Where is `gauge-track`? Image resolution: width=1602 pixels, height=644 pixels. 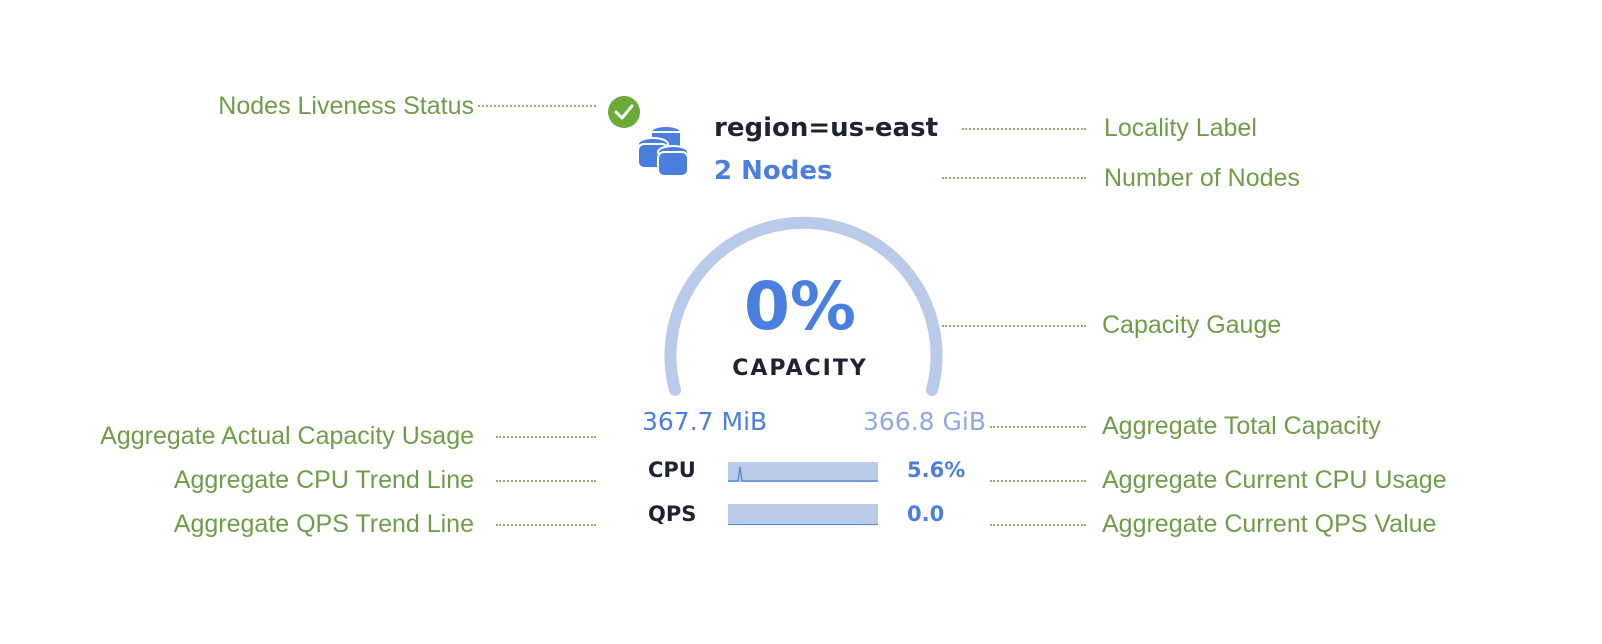
gauge-track is located at coordinates (803, 306).